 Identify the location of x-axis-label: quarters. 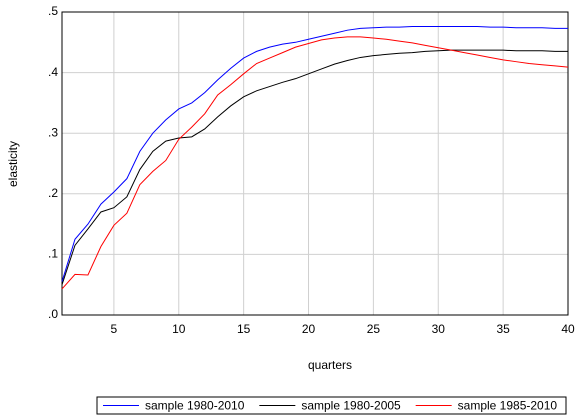
(330, 365).